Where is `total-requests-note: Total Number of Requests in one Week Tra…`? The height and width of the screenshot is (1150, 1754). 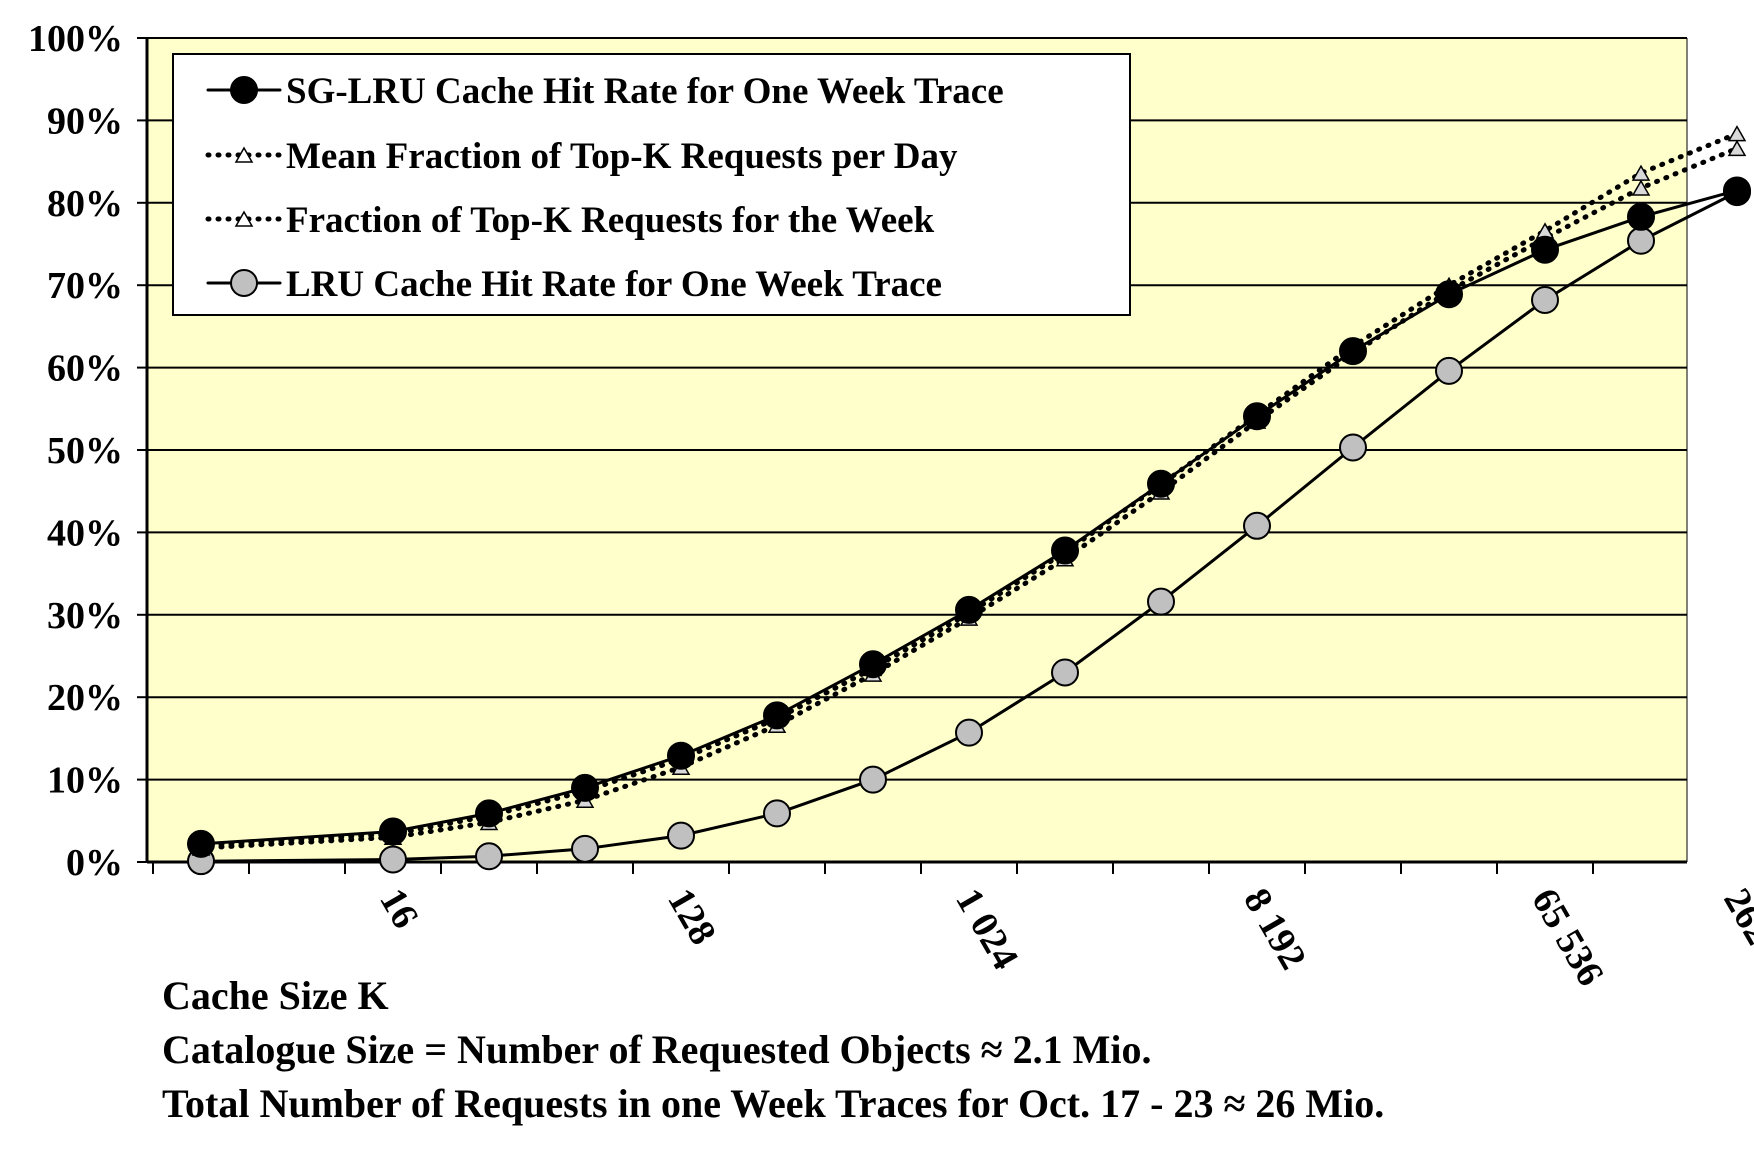 total-requests-note: Total Number of Requests in one Week Tra… is located at coordinates (773, 1103).